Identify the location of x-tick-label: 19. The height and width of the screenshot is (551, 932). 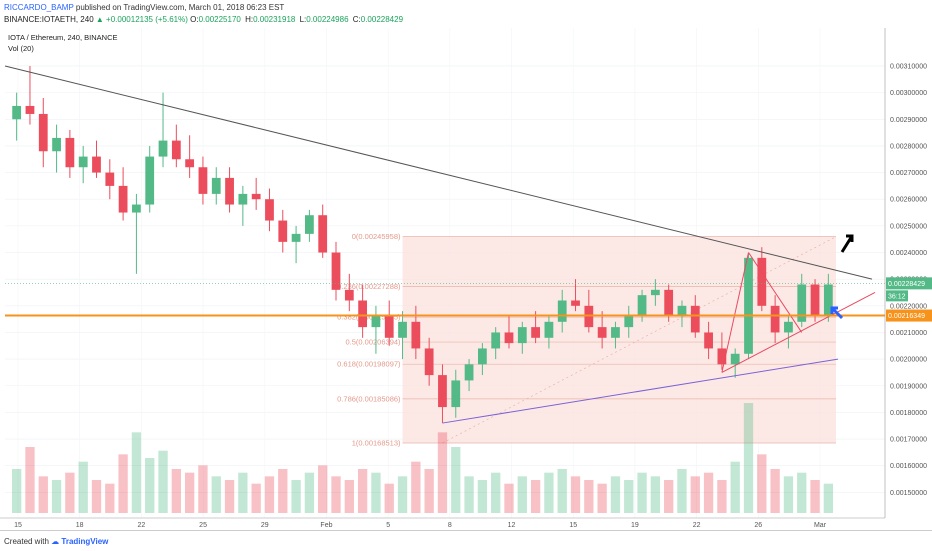
(635, 525).